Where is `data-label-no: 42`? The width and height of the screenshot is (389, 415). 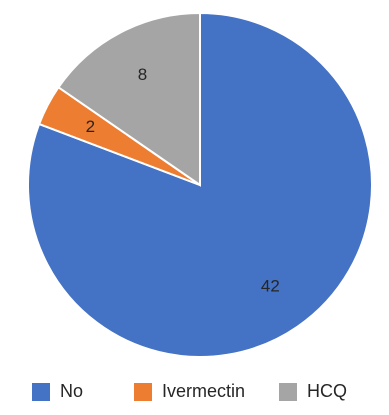
data-label-no: 42 is located at coordinates (270, 285).